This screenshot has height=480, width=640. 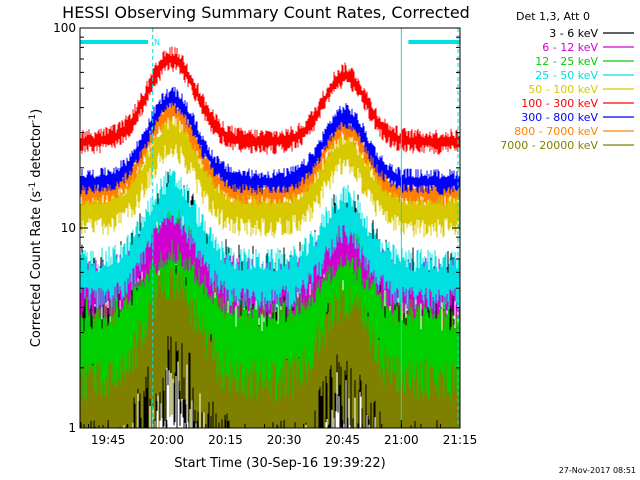 I want to click on y-tick-label: 100, so click(x=64, y=28).